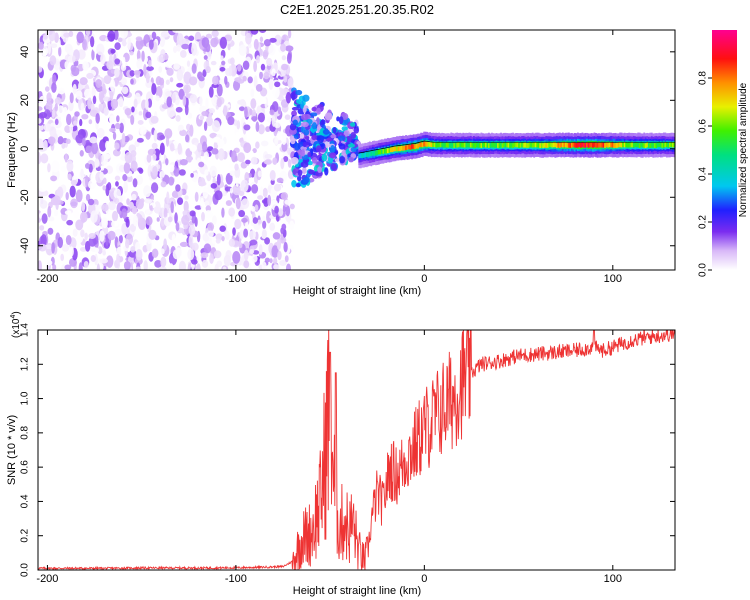 The height and width of the screenshot is (600, 750). What do you see at coordinates (516, 147) in the screenshot?
I see `ridge-outline` at bounding box center [516, 147].